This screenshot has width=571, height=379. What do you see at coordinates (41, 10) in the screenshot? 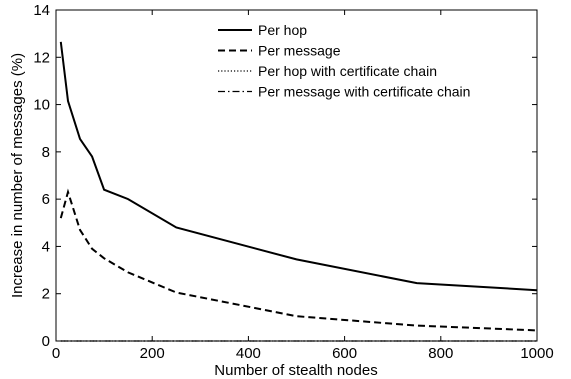
I see `y-tick-label: 14` at bounding box center [41, 10].